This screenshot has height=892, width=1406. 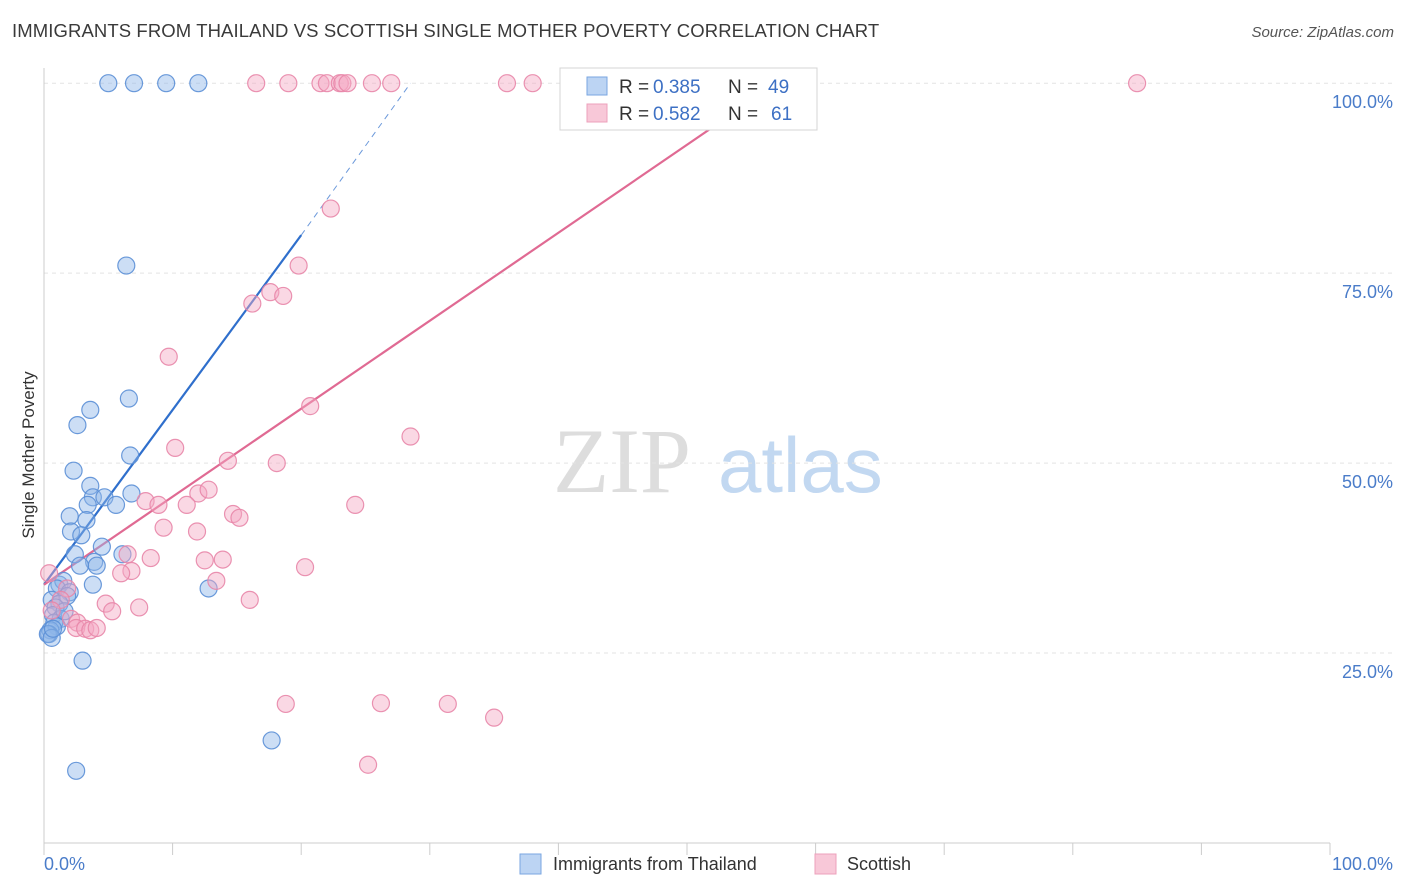 I want to click on watermark-zip: ZIP, so click(x=622, y=461).